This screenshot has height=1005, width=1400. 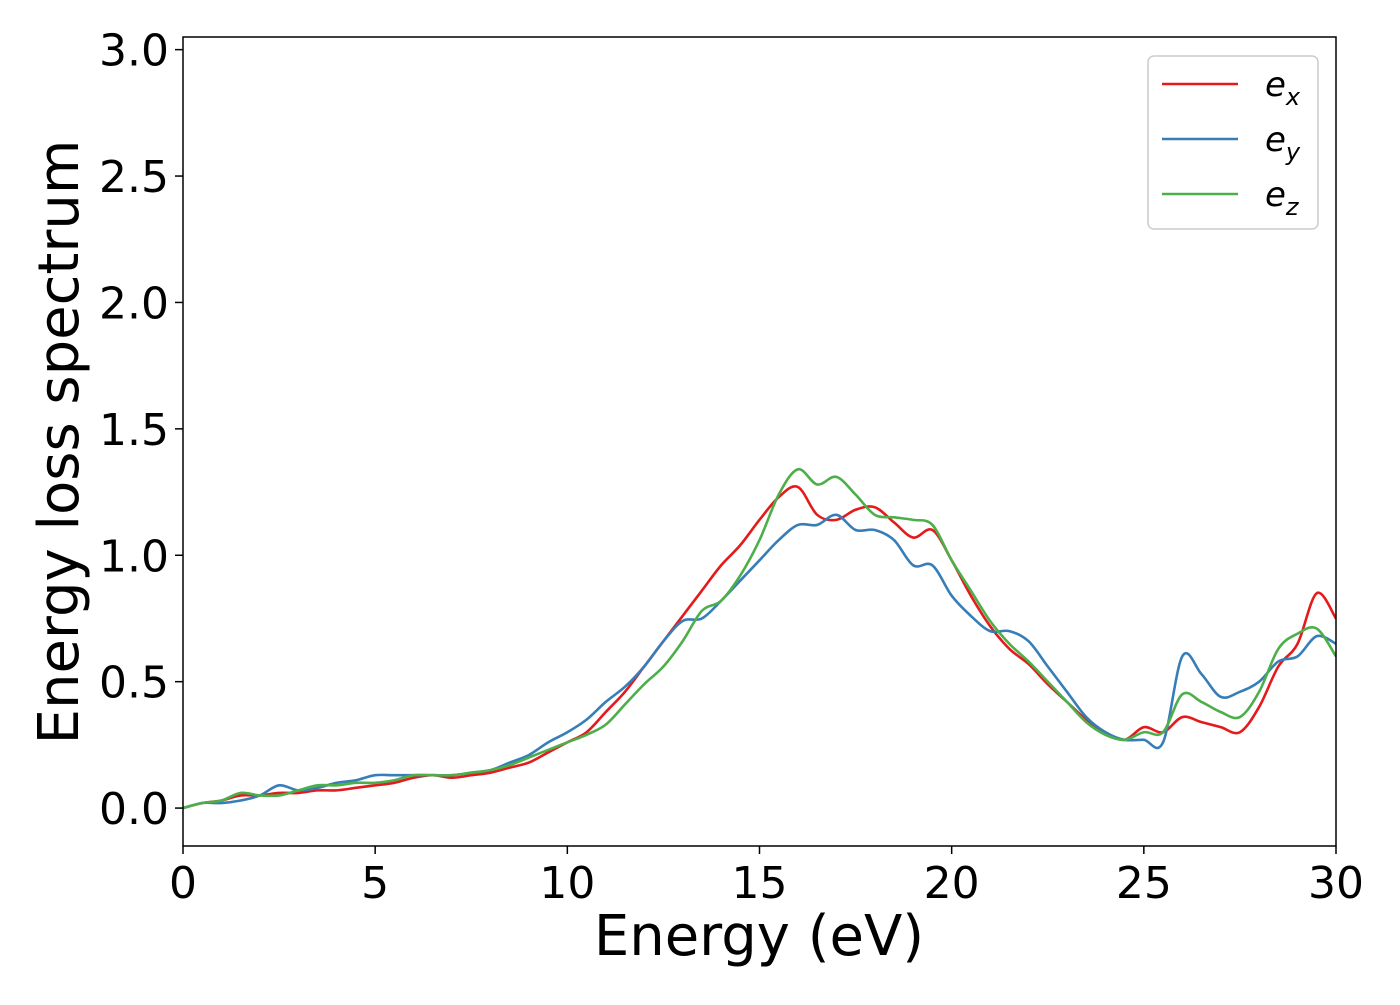 What do you see at coordinates (134, 303) in the screenshot?
I see `y-tick-label: 2.0` at bounding box center [134, 303].